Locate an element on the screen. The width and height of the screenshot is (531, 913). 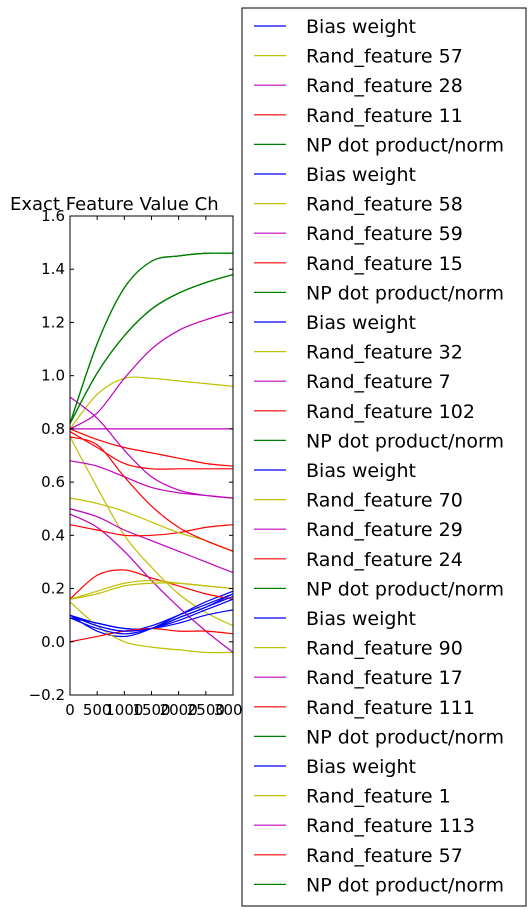
legend-item: Rand_feature 29 is located at coordinates (358, 530).